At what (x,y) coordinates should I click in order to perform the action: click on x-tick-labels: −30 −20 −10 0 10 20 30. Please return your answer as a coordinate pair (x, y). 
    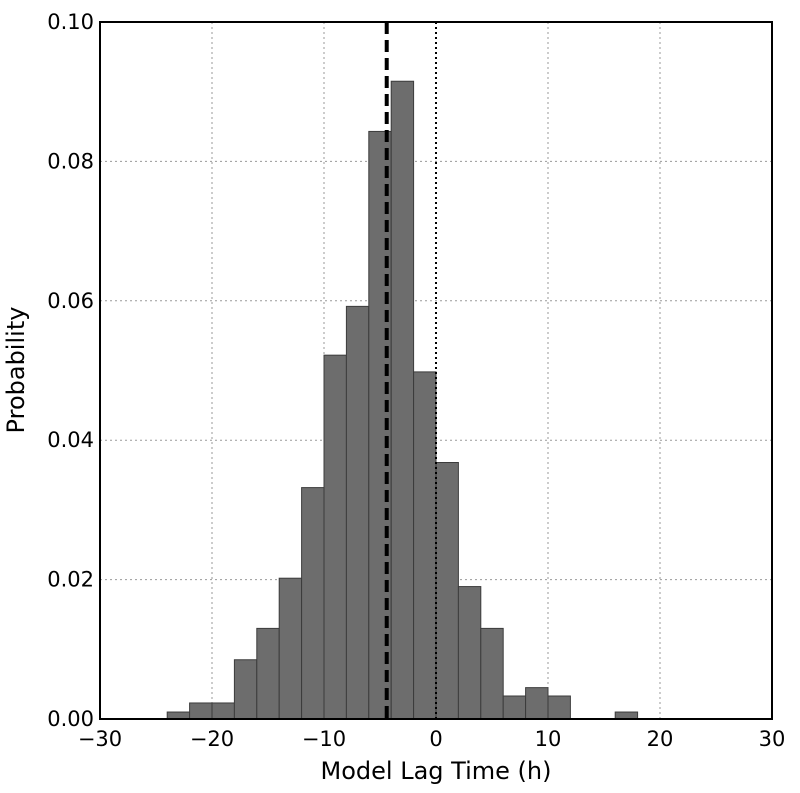
    Looking at the image, I should click on (432, 739).